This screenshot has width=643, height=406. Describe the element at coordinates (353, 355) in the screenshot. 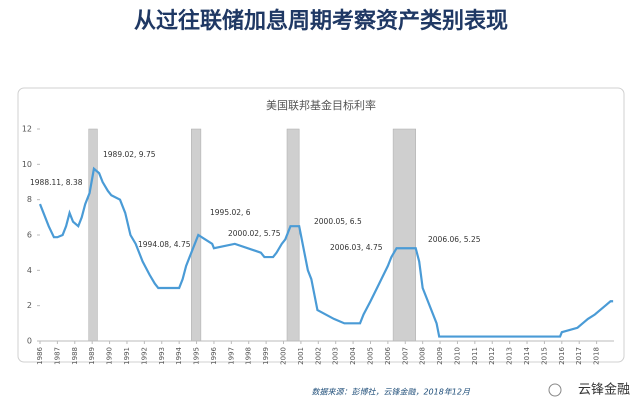

I see `x-tick-label: 2004` at that location.